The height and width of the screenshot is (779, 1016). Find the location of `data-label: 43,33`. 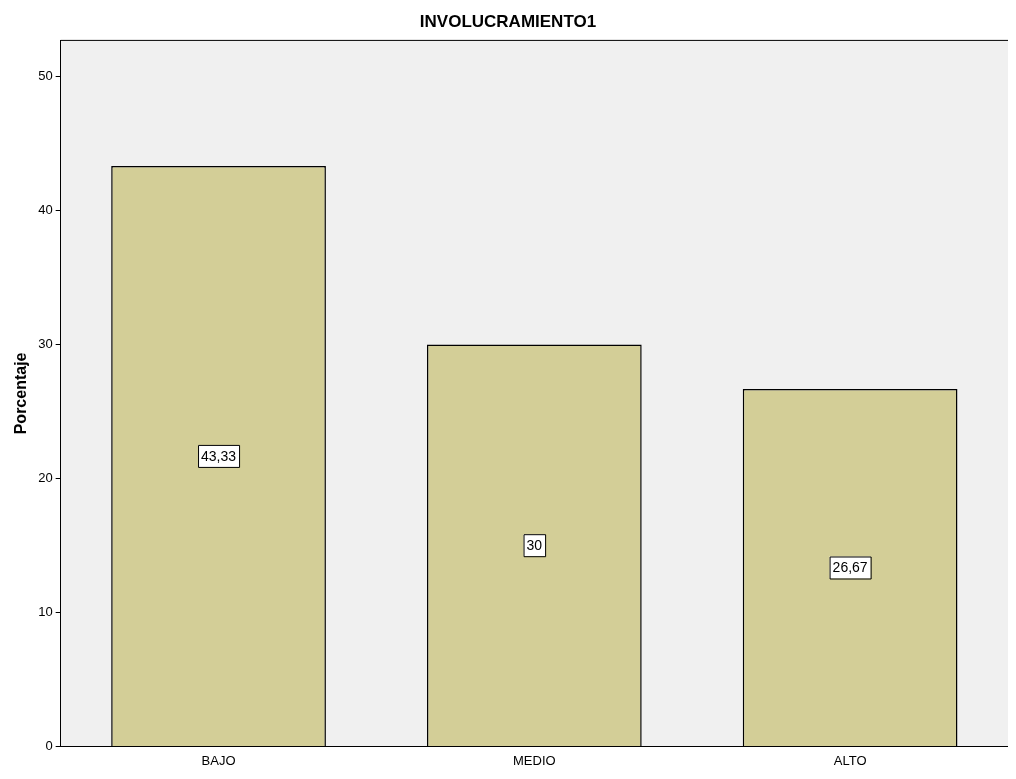

data-label: 43,33 is located at coordinates (219, 455).